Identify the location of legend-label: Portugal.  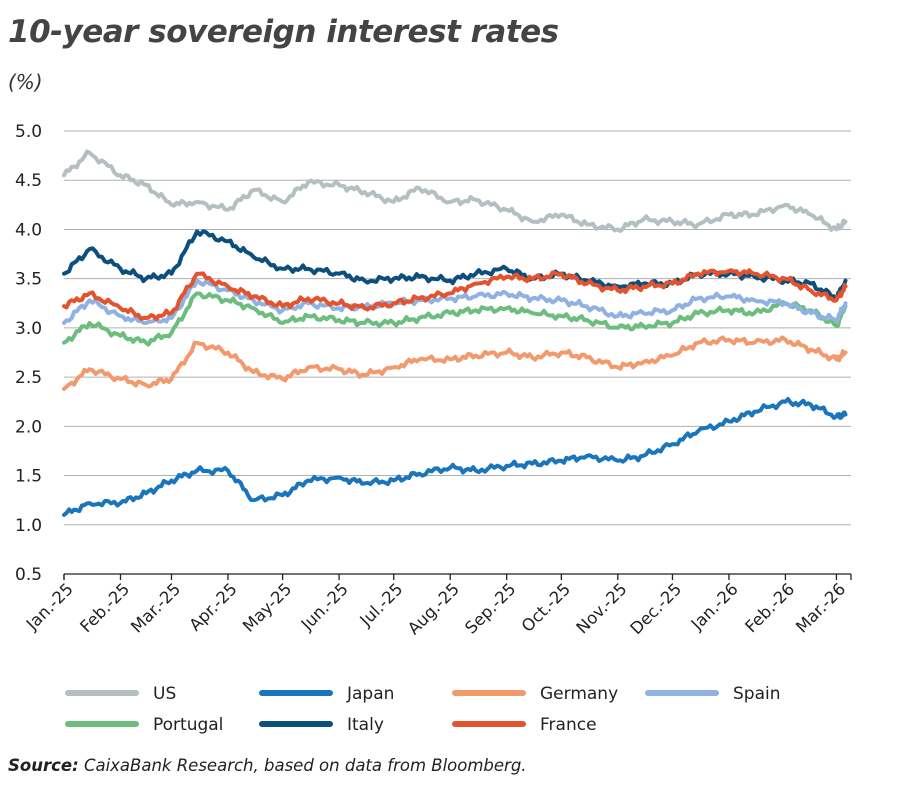
(188, 725).